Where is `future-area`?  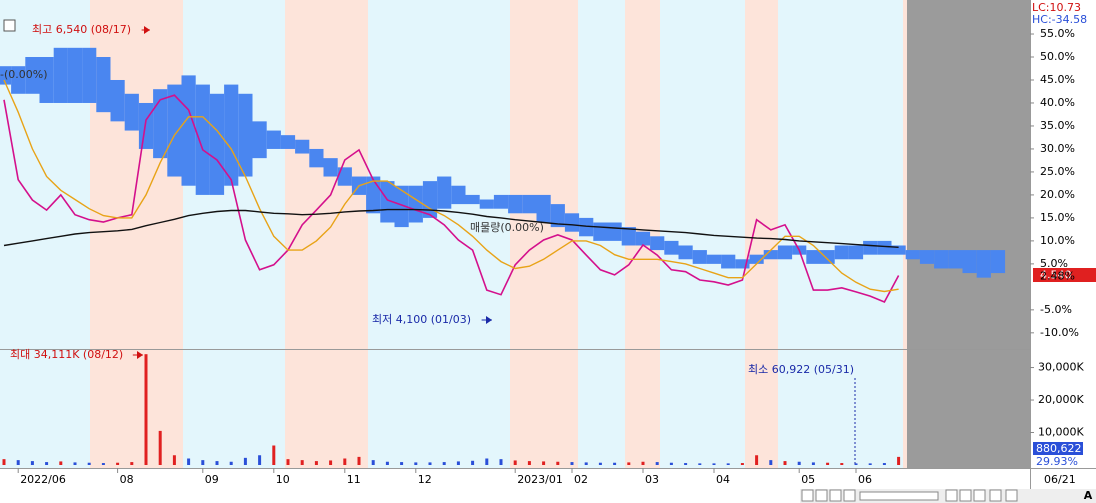 future-area is located at coordinates (968, 234).